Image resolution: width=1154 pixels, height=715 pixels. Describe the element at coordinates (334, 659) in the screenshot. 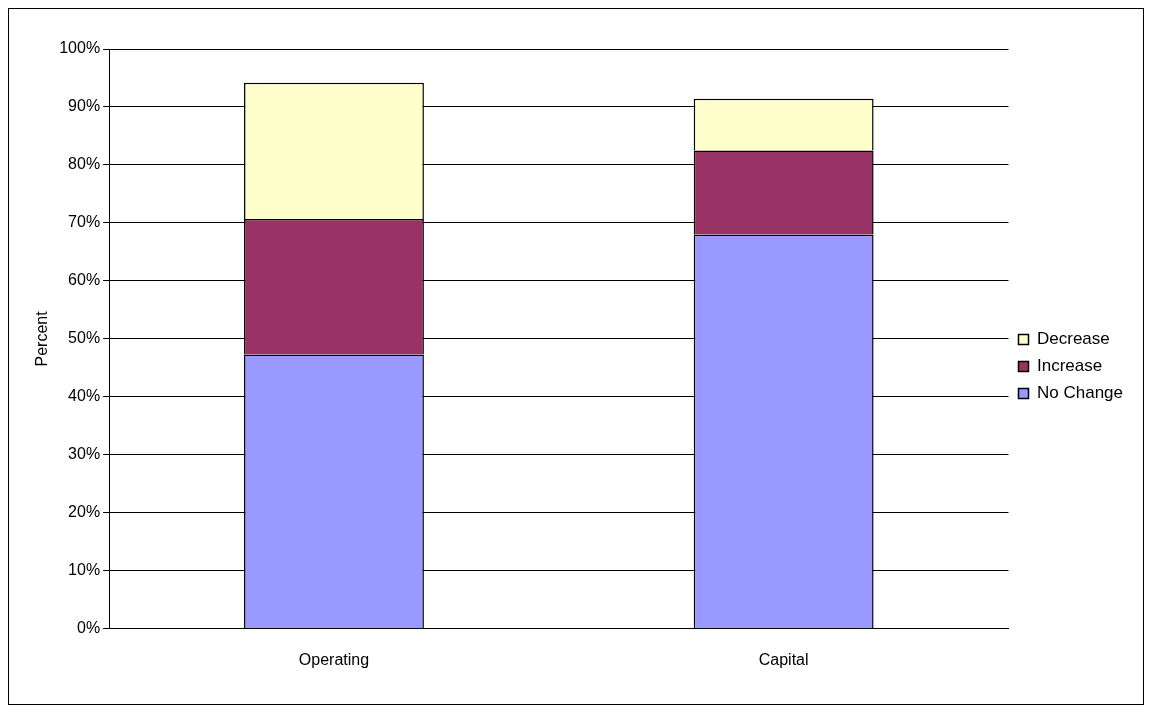

I see `x-tick-label: Operating` at that location.